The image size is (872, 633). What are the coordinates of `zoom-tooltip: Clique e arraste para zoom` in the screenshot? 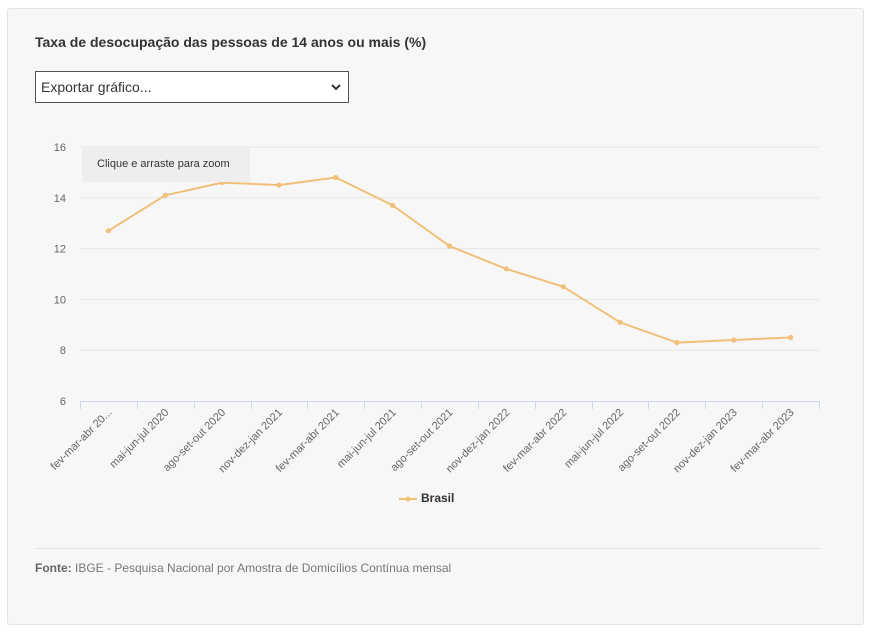 It's located at (166, 165).